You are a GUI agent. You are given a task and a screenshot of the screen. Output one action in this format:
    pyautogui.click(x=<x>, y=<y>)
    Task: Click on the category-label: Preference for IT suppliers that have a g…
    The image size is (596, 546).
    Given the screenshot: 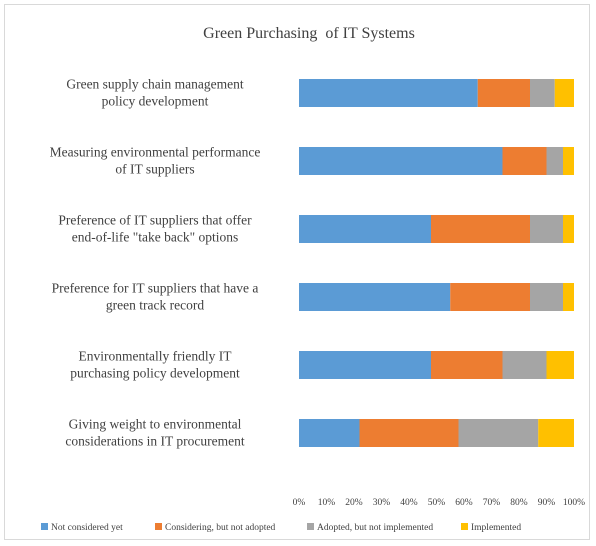 What is the action you would take?
    pyautogui.click(x=155, y=297)
    